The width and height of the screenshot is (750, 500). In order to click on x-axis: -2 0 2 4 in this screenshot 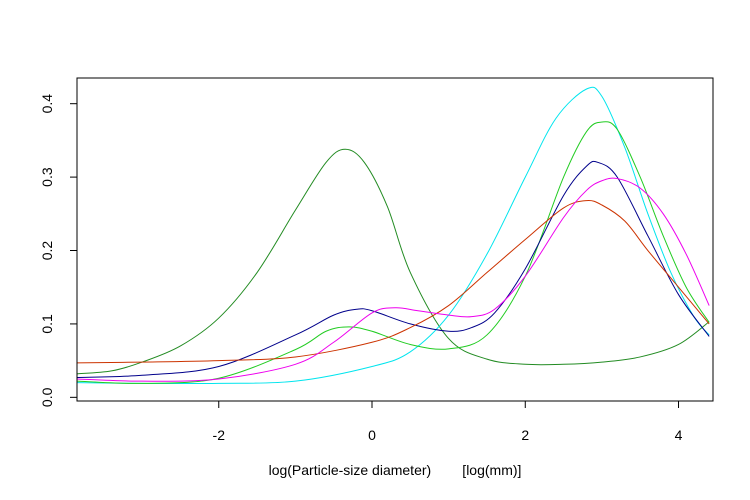, I will do `click(448, 421)`.